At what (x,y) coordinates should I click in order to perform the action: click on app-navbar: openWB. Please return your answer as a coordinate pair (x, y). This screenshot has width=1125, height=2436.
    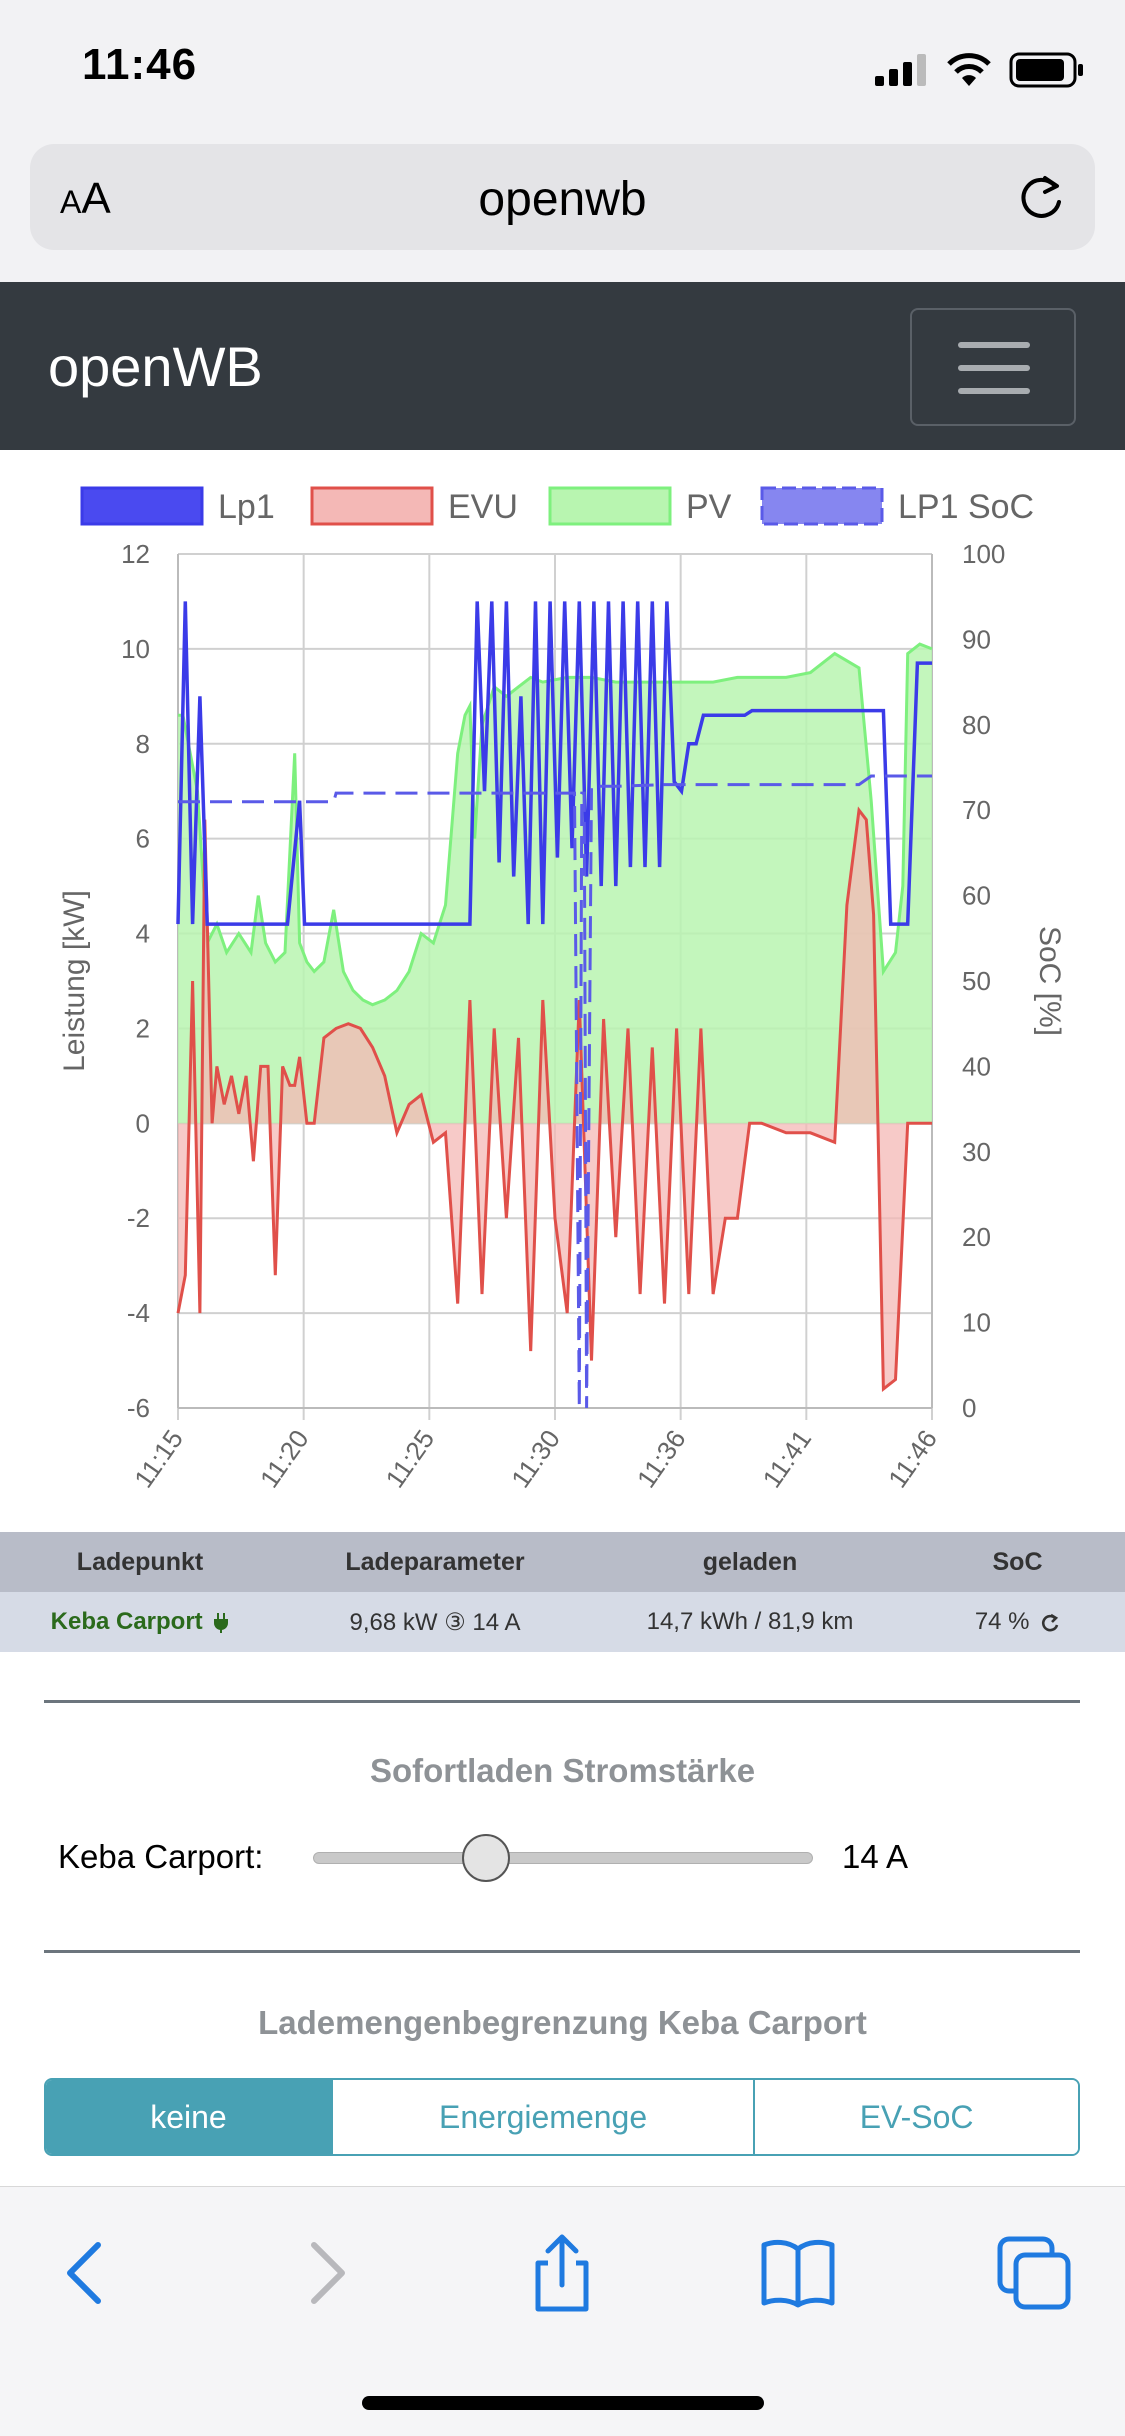
    Looking at the image, I should click on (562, 366).